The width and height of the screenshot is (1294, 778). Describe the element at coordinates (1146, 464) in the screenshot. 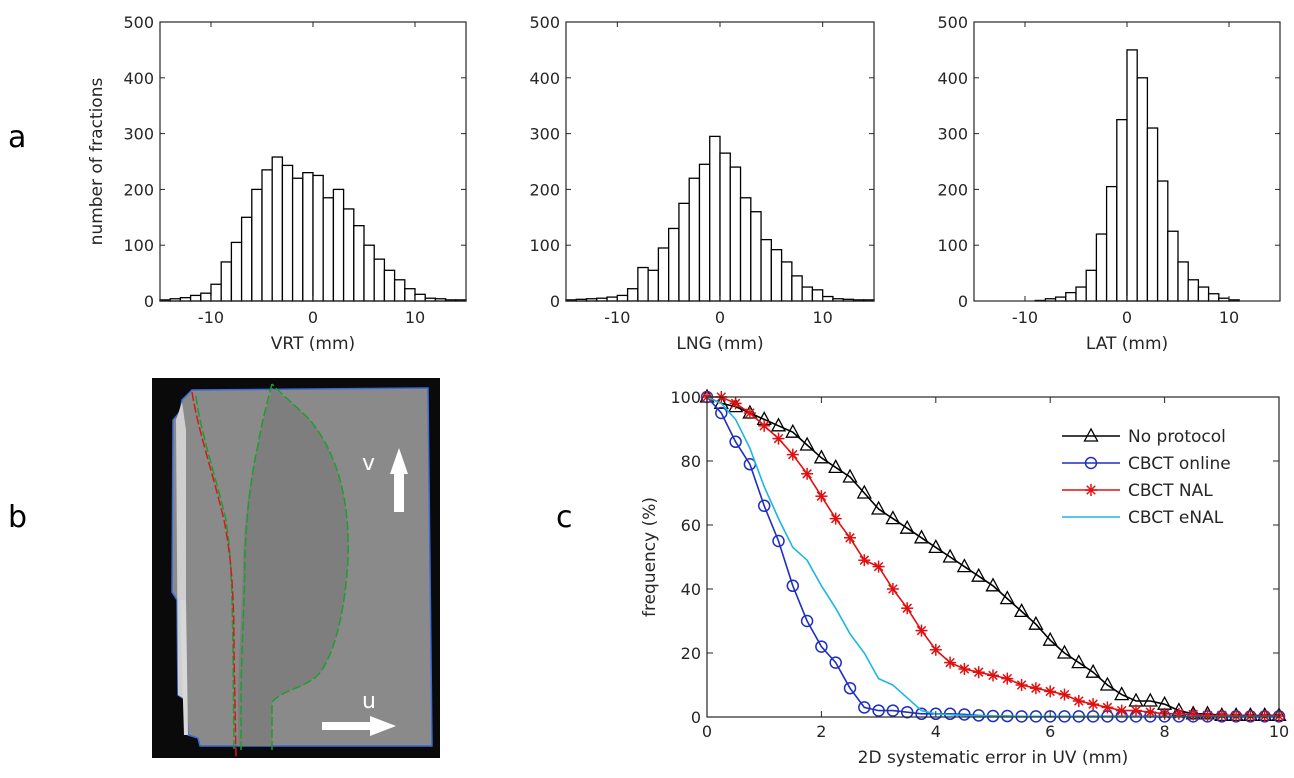

I see `legend-entry: CBCT online` at that location.